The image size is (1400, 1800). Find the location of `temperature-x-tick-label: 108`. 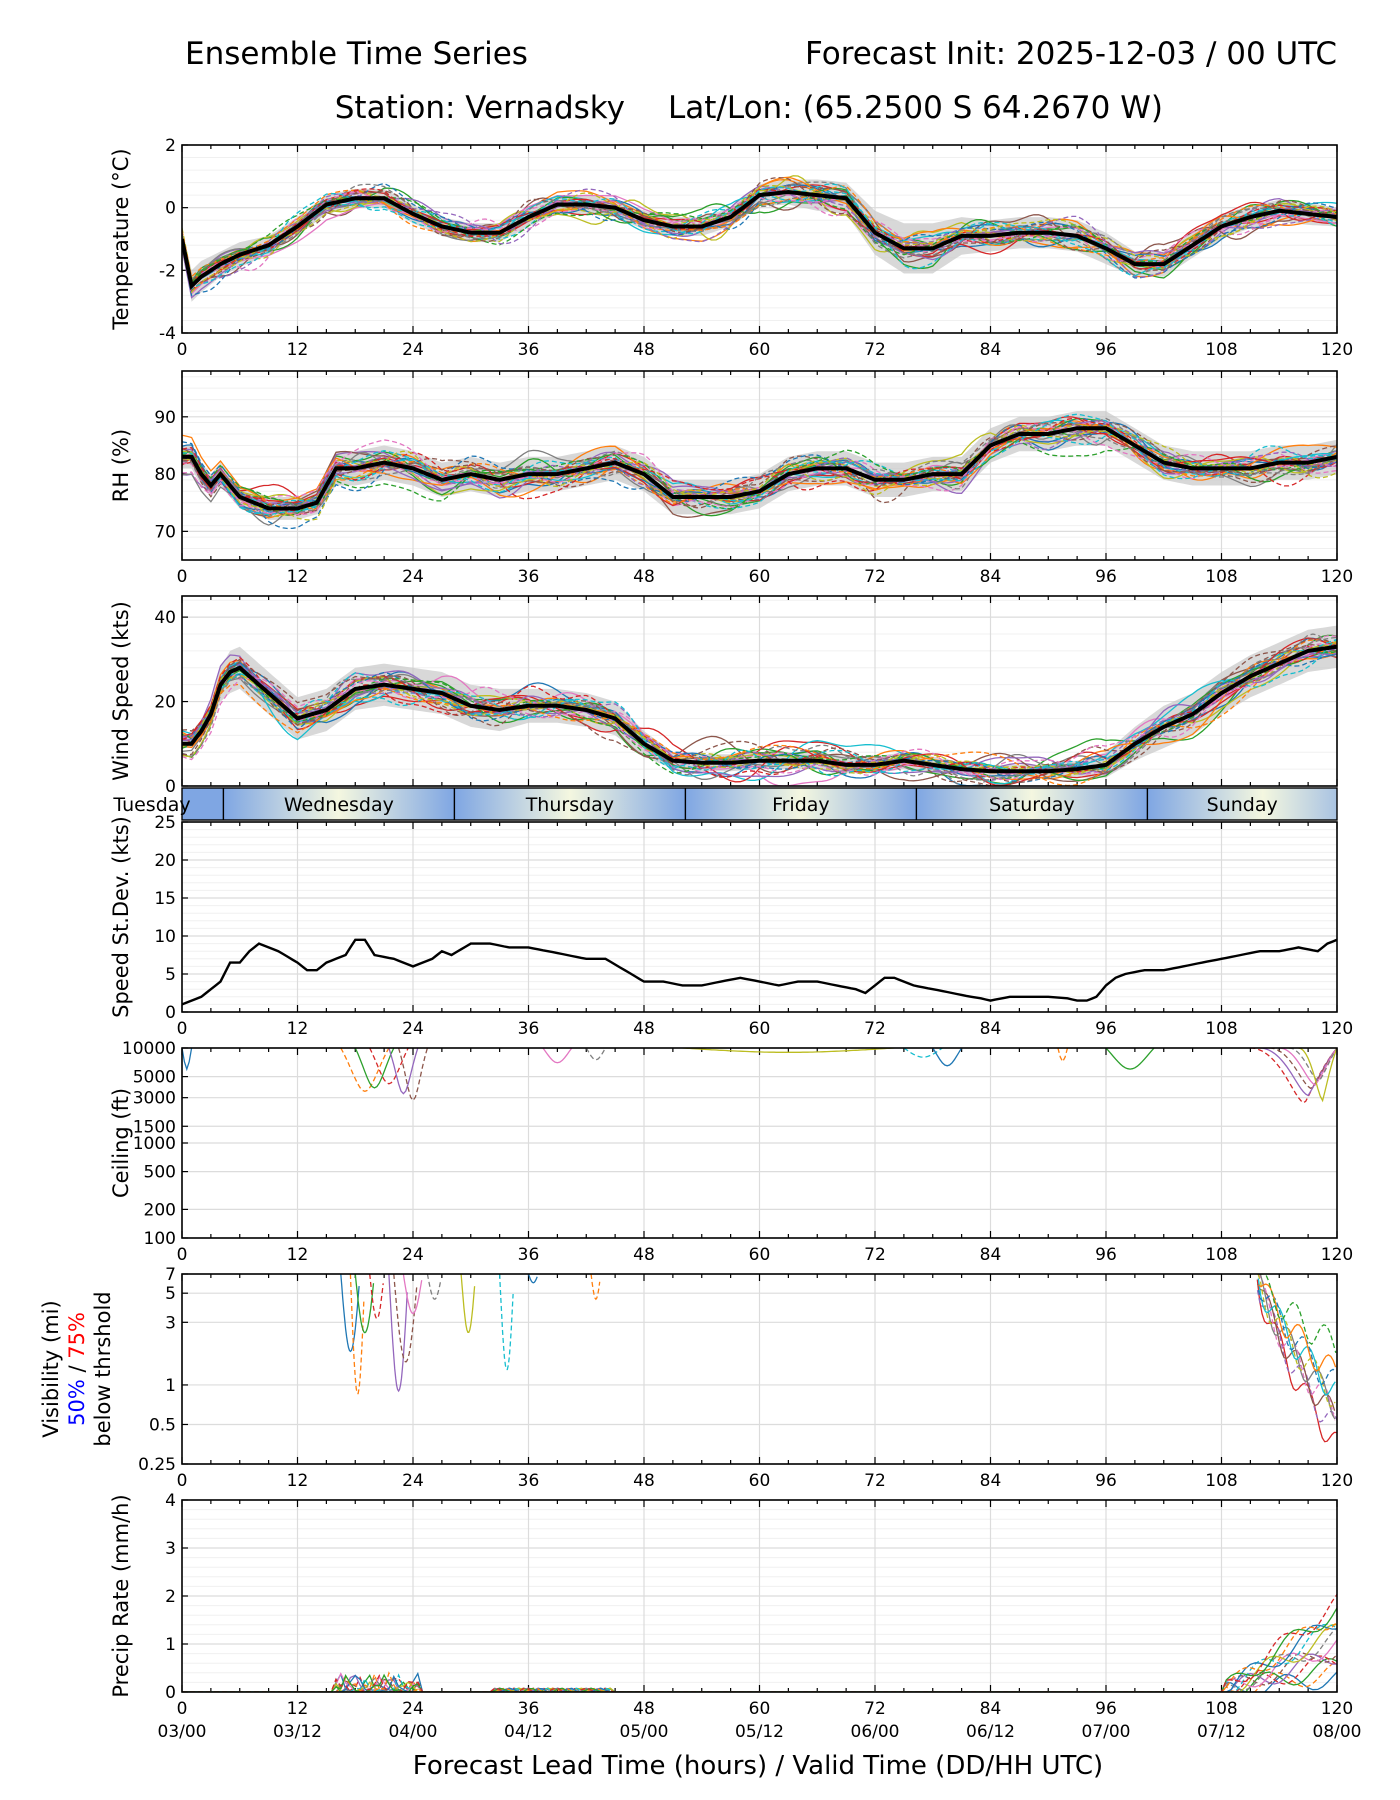

temperature-x-tick-label: 108 is located at coordinates (1221, 350).